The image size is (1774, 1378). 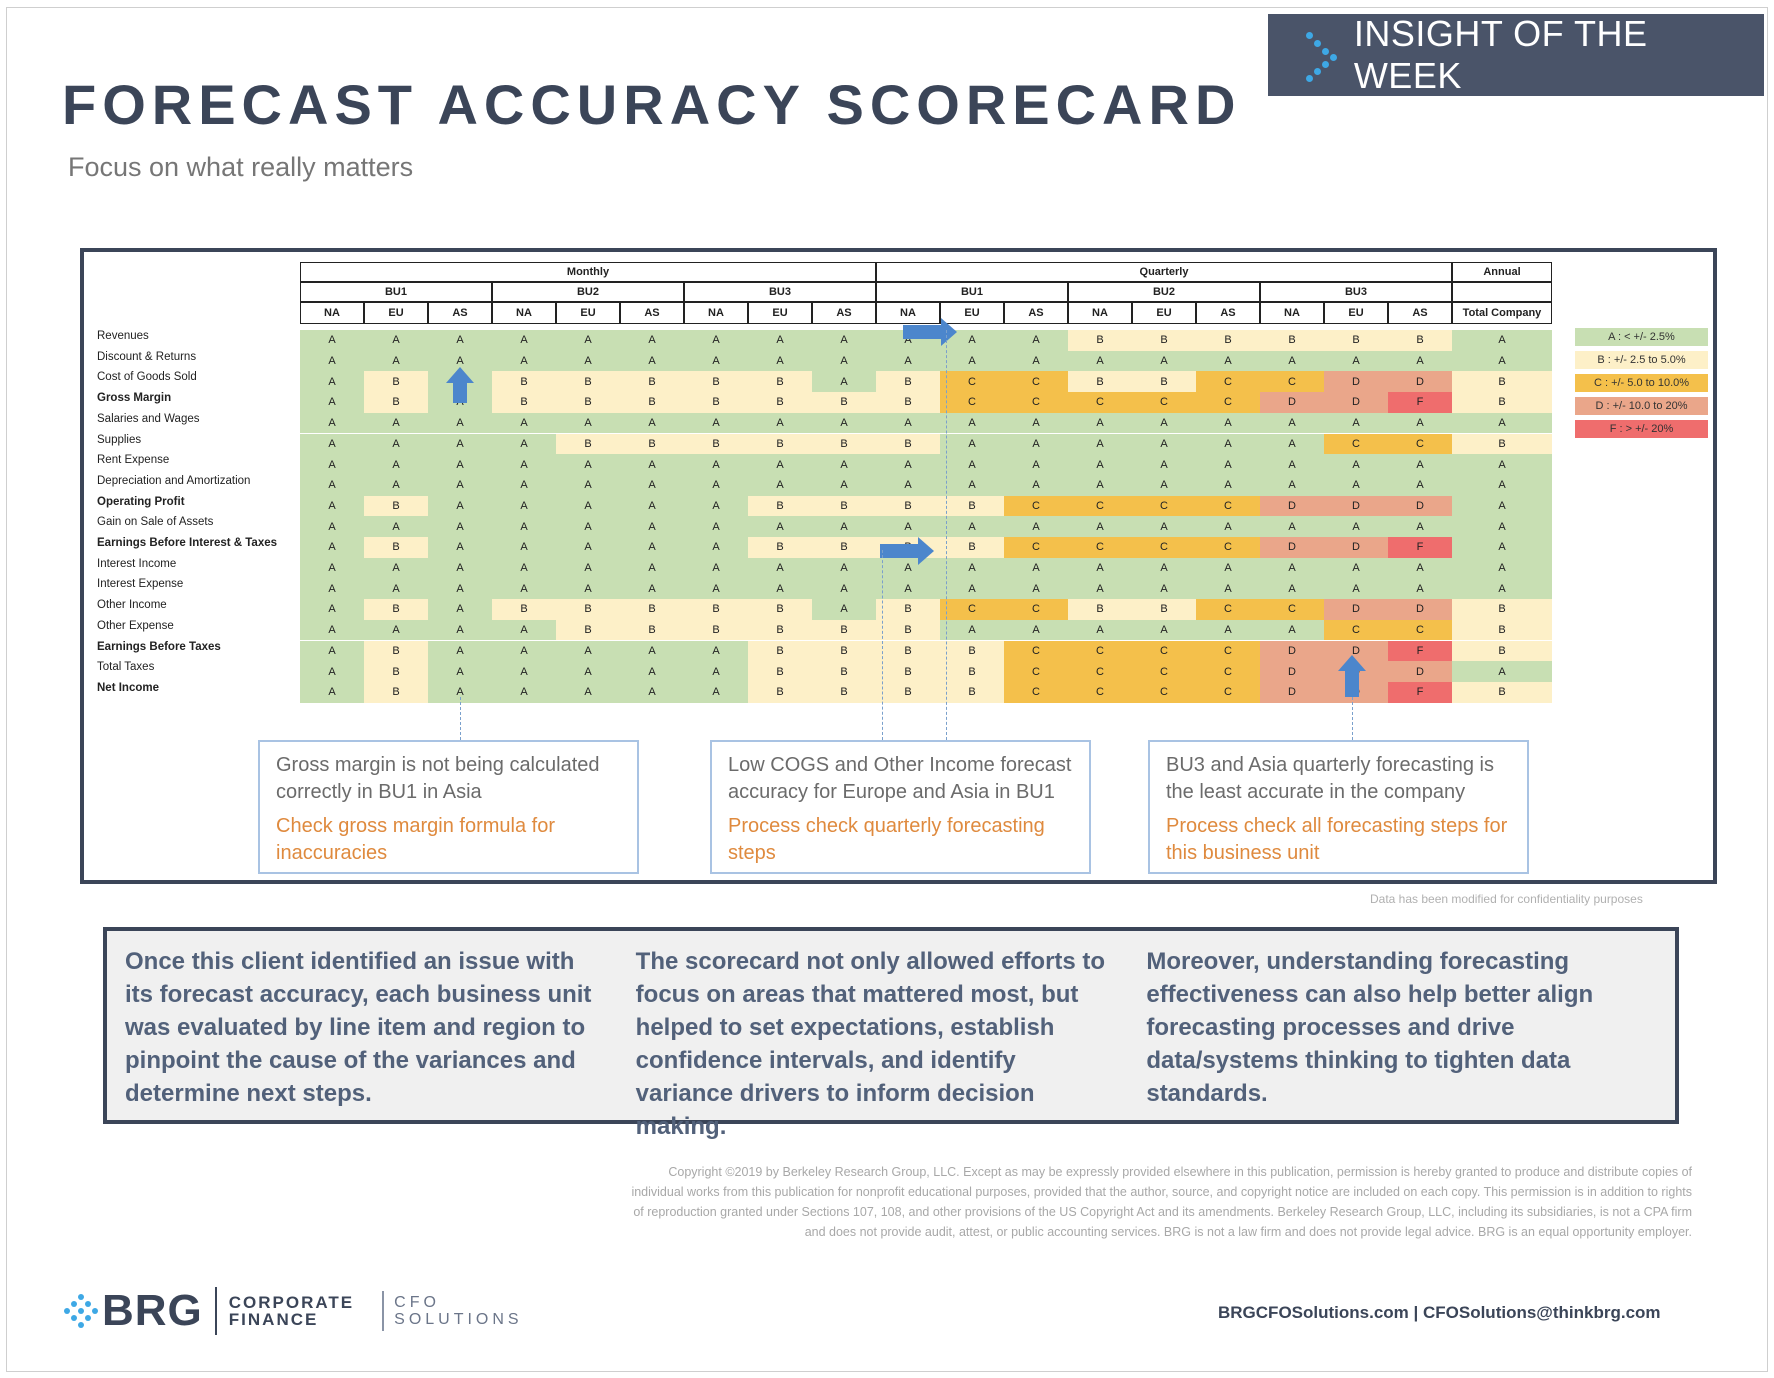 What do you see at coordinates (147, 377) in the screenshot?
I see `row-label: Cost of Goods Sold` at bounding box center [147, 377].